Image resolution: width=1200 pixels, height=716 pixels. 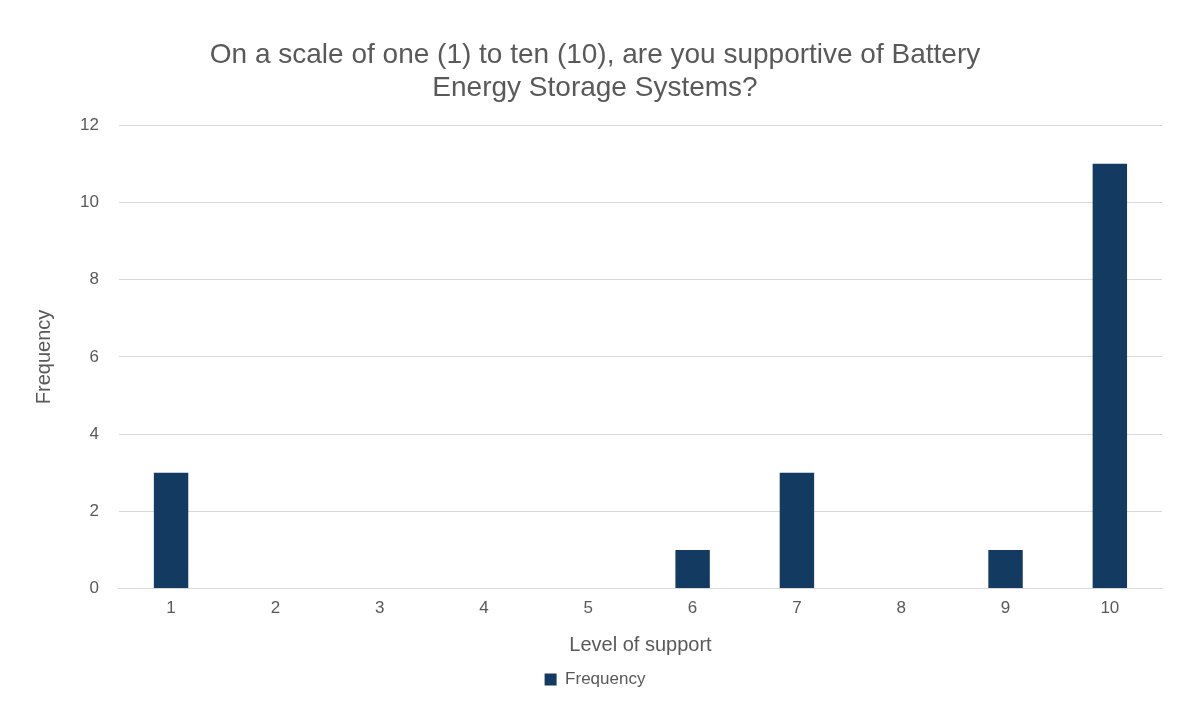 What do you see at coordinates (797, 608) in the screenshot?
I see `x-tick-label: 7` at bounding box center [797, 608].